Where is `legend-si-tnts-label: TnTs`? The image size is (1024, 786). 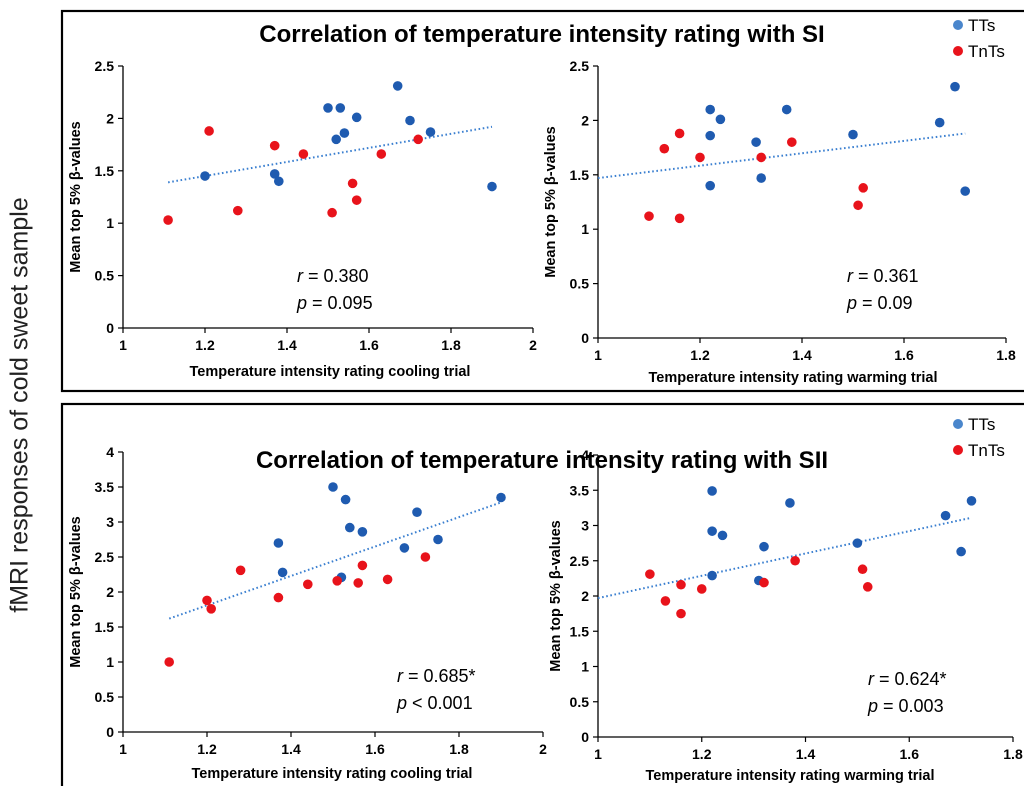 legend-si-tnts-label: TnTs is located at coordinates (986, 51).